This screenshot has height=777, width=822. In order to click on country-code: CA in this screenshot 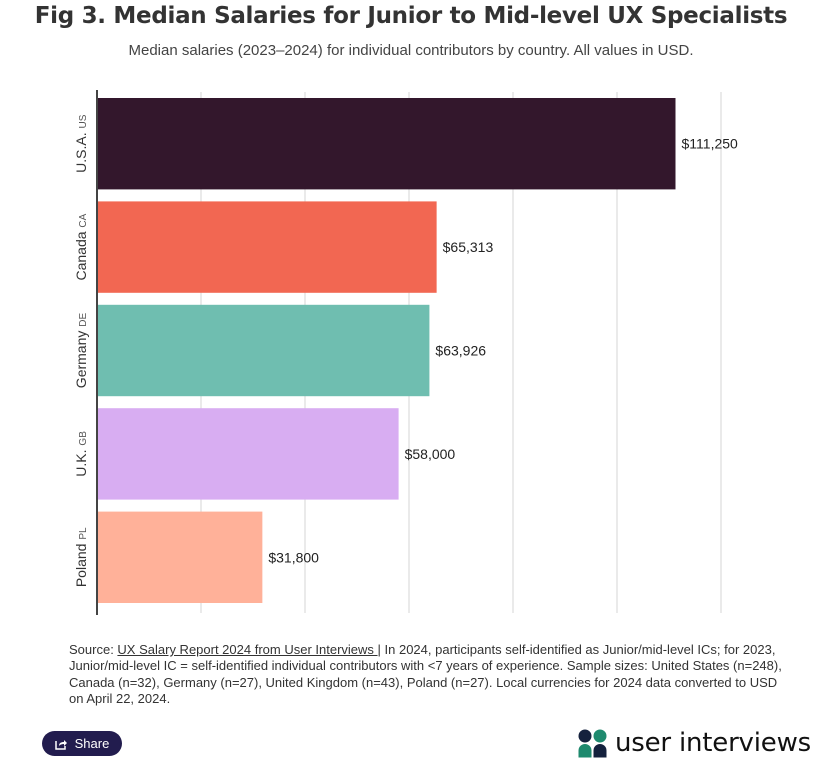, I will do `click(83, 220)`.